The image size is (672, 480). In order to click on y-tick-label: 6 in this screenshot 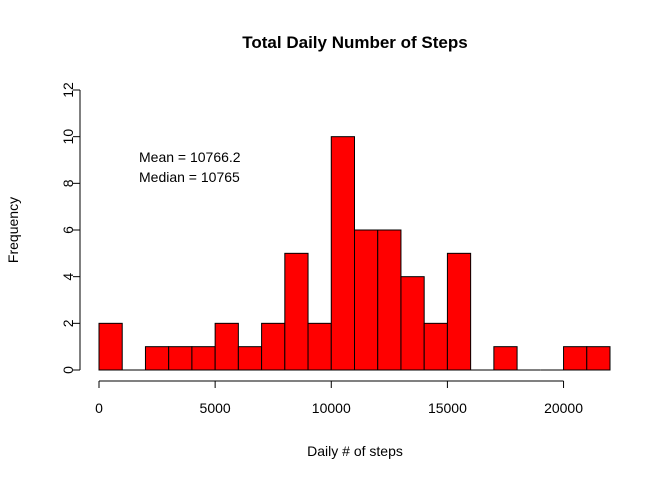, I will do `click(68, 230)`.